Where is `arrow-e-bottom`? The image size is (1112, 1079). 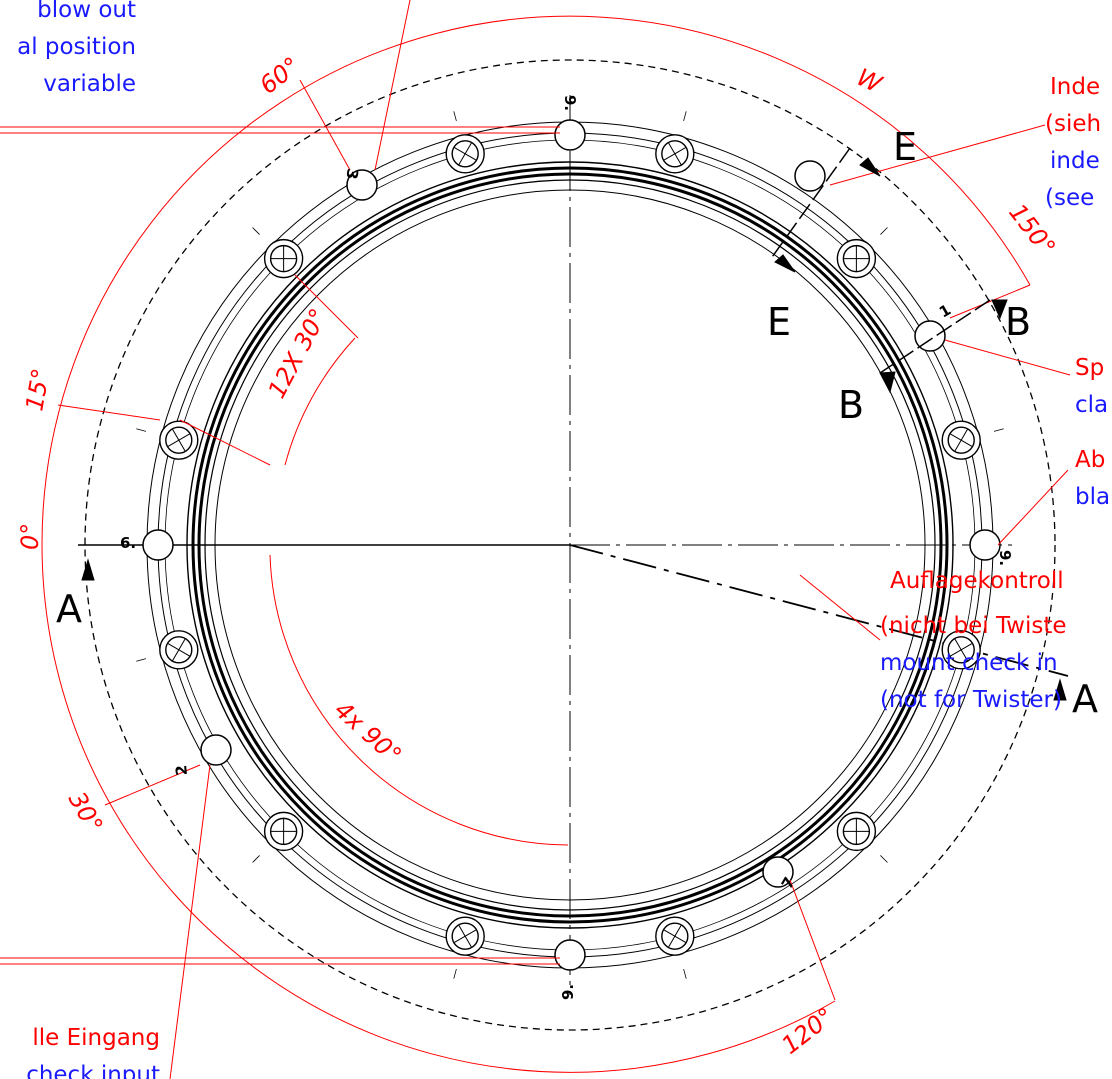 arrow-e-bottom is located at coordinates (785, 263).